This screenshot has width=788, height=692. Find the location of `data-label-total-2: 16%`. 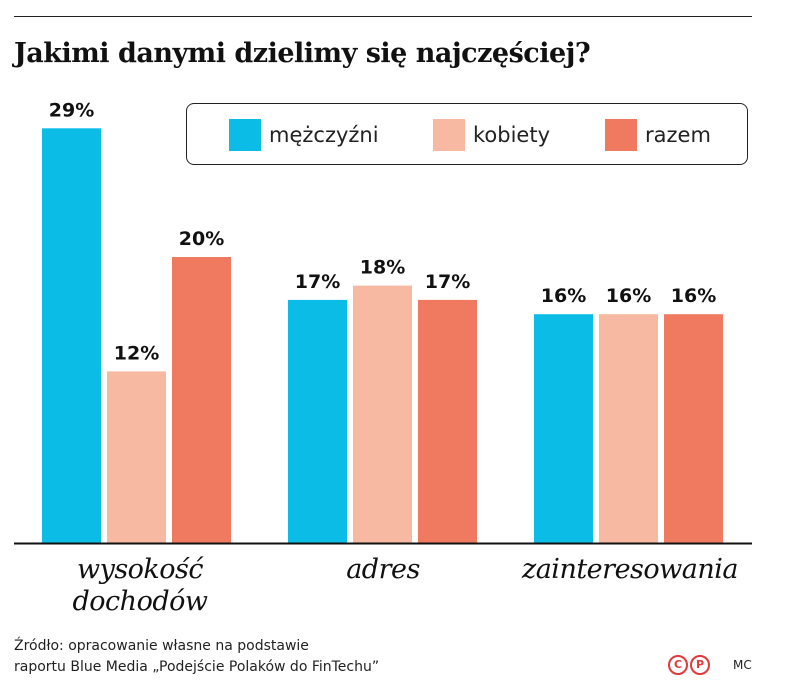

data-label-total-2: 16% is located at coordinates (693, 296).